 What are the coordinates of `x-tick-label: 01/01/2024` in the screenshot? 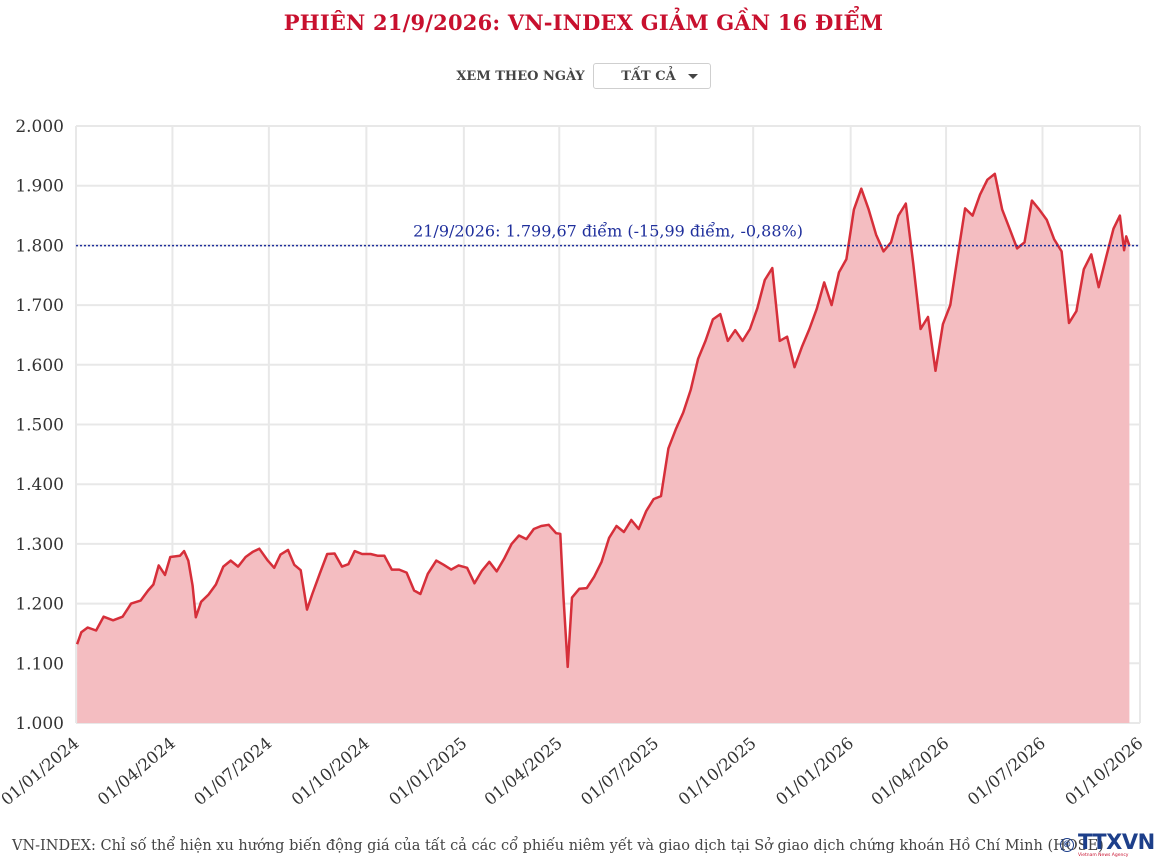 It's located at (41, 772).